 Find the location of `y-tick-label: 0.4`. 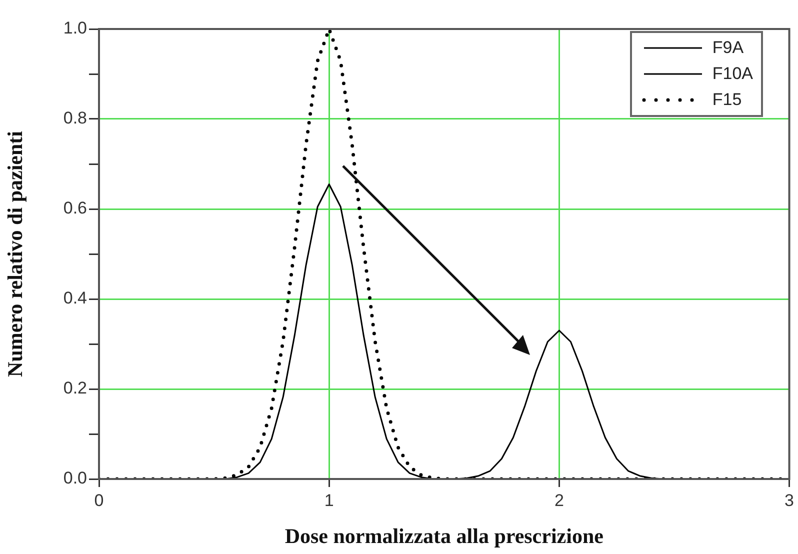

y-tick-label: 0.4 is located at coordinates (75, 298).